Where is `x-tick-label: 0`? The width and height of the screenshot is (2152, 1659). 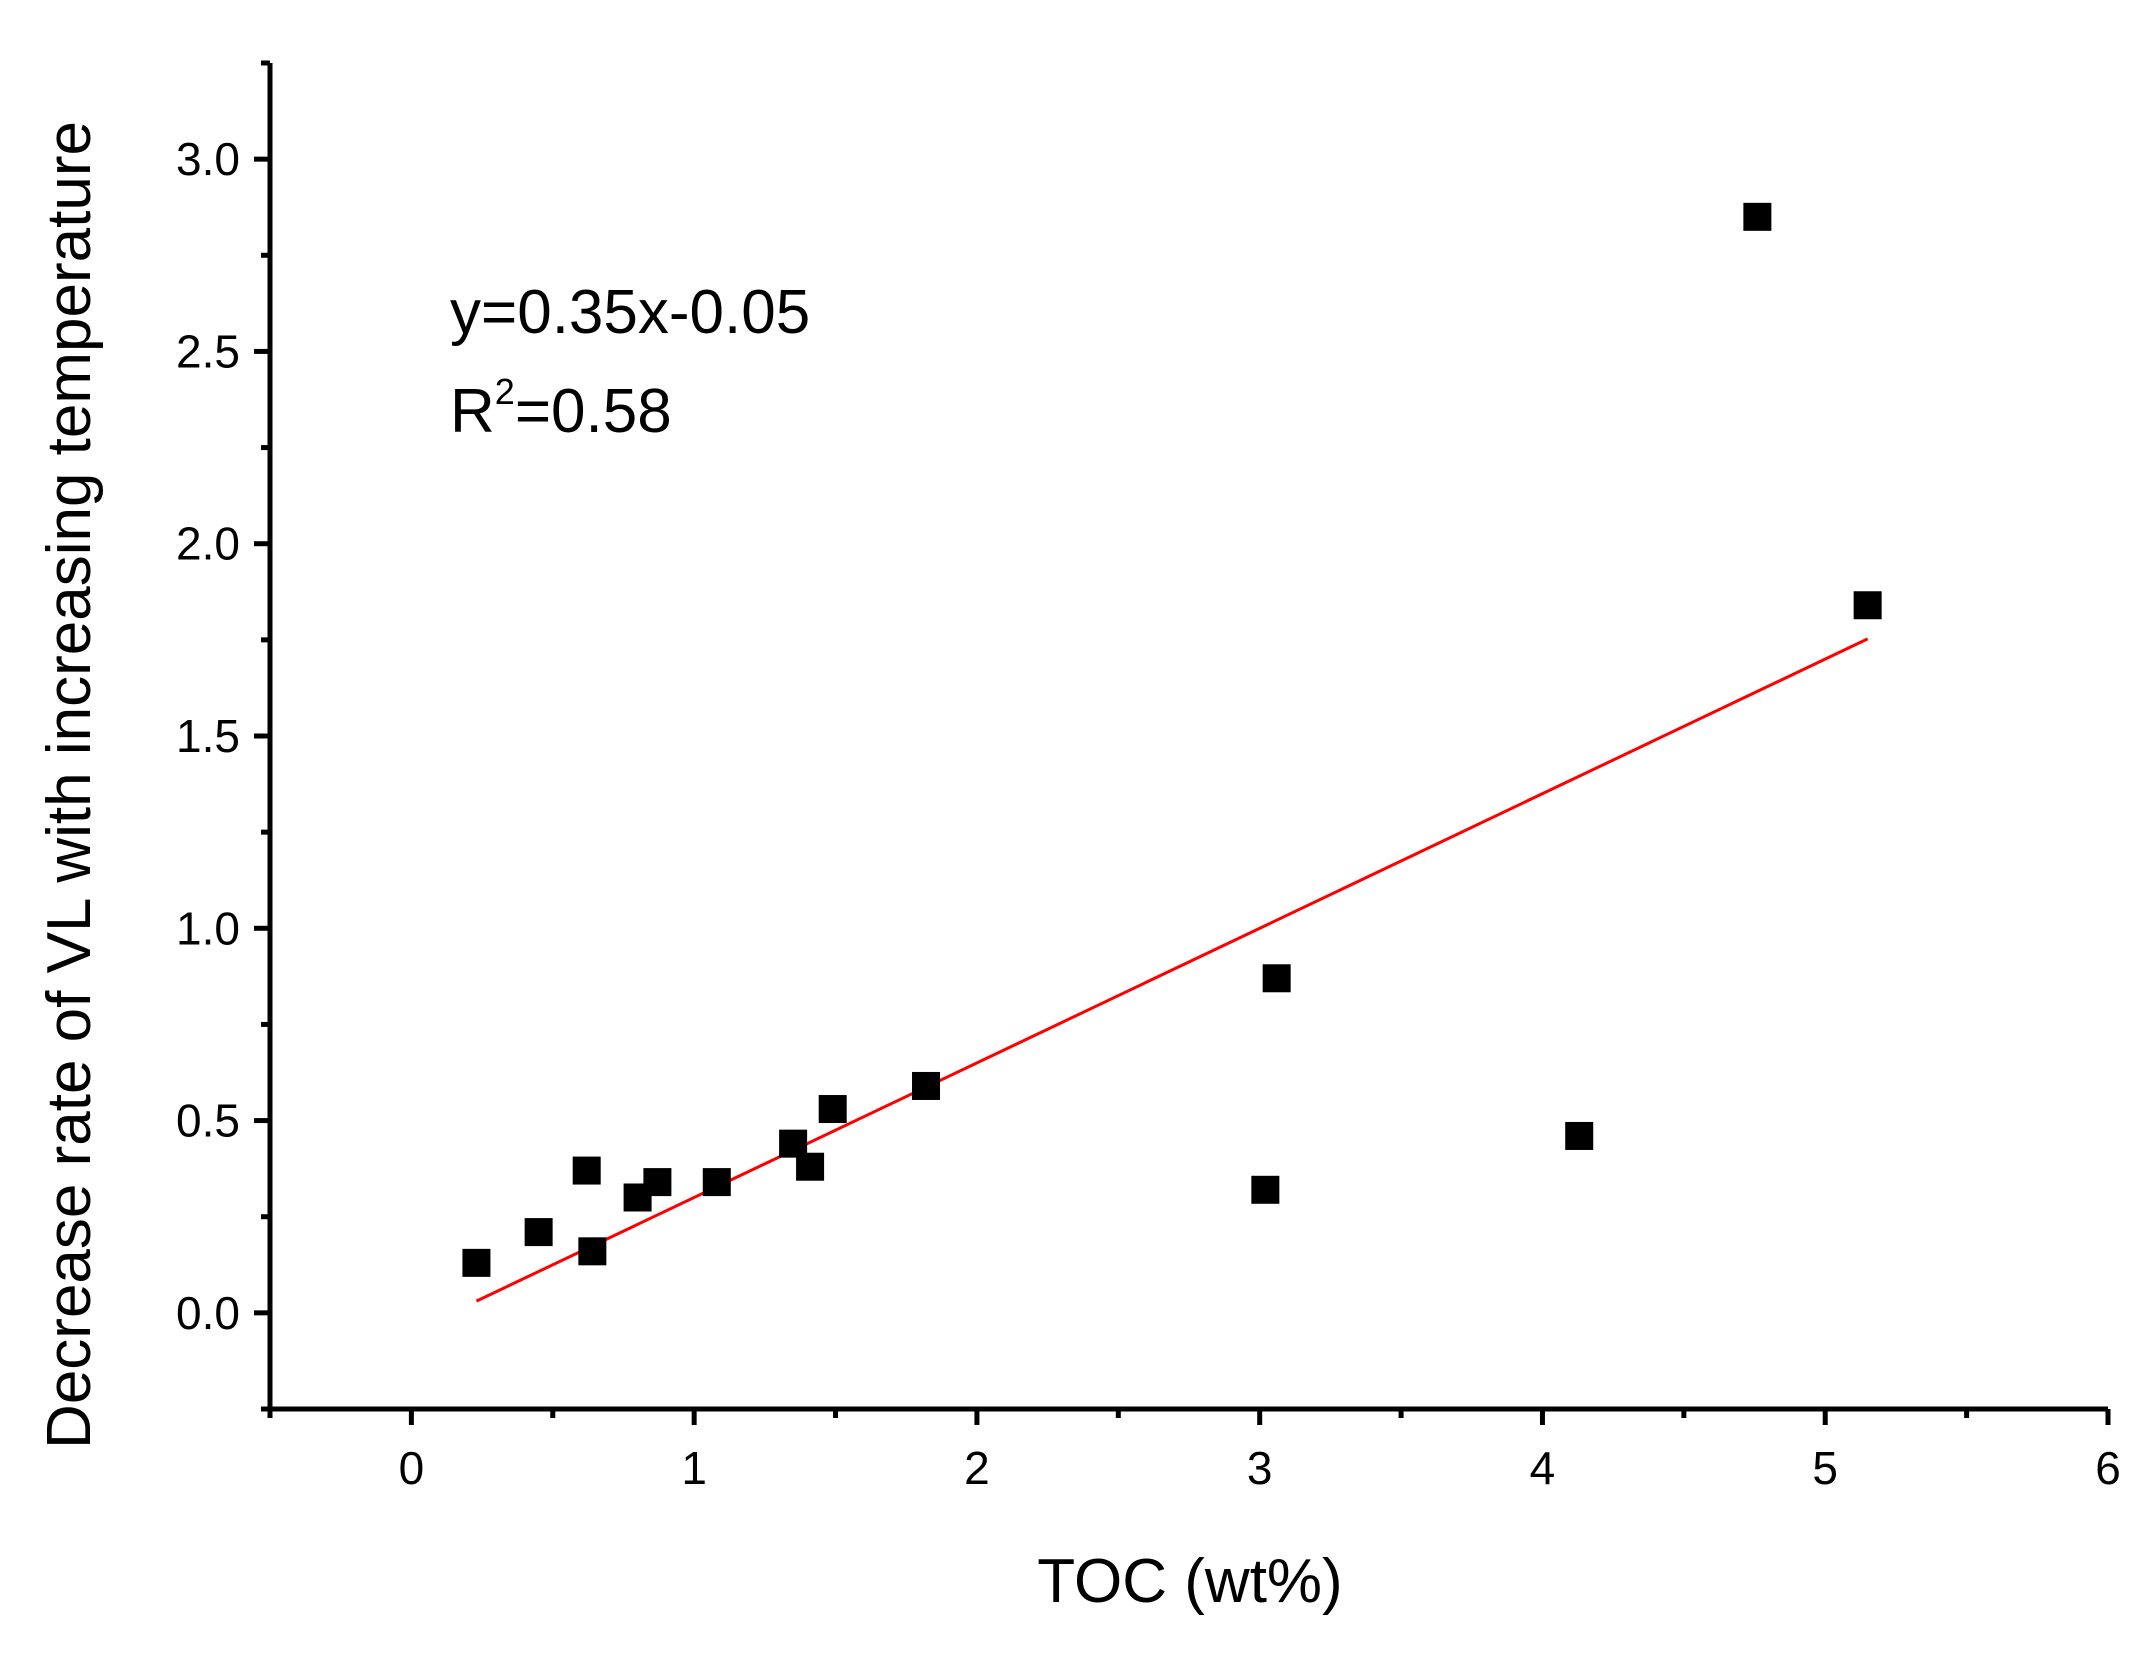
x-tick-label: 0 is located at coordinates (412, 1468).